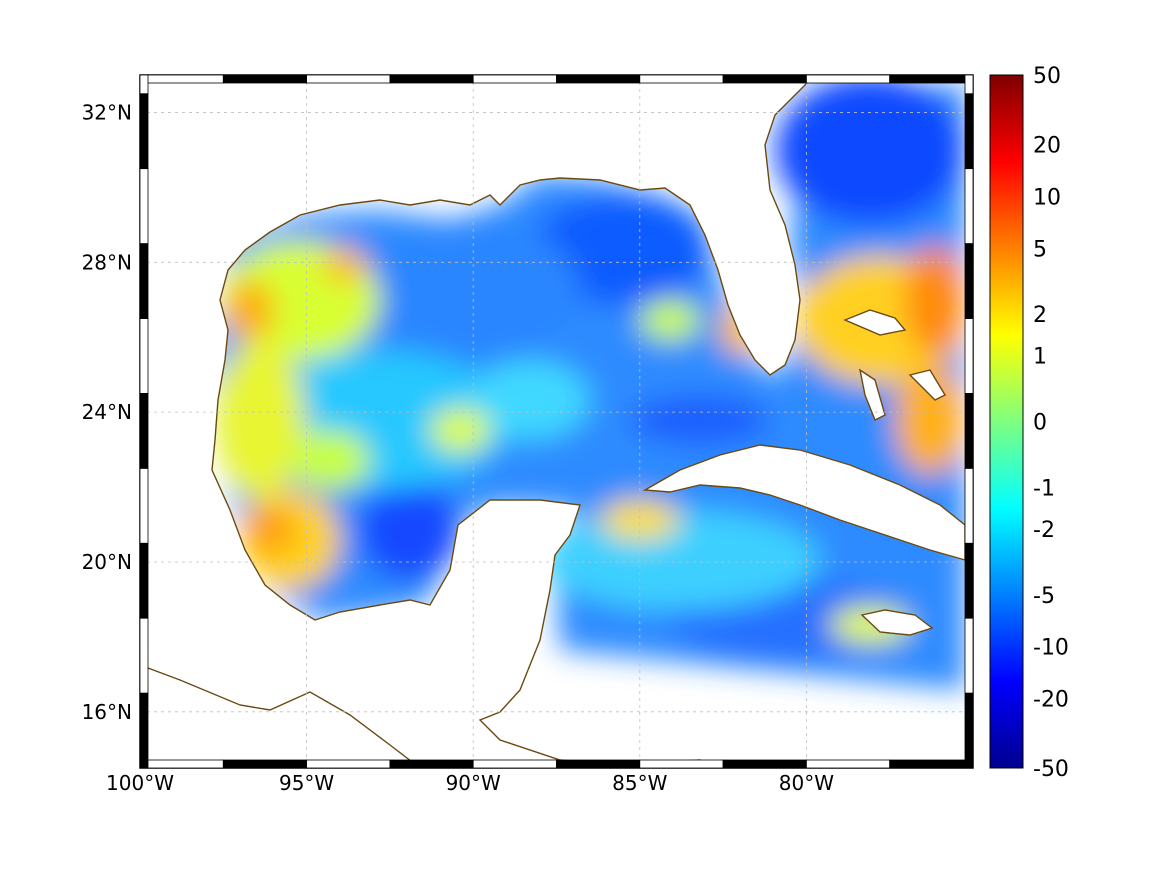 The height and width of the screenshot is (875, 1167). I want to click on y-axis-ticks: 32°N 28°N 24°N 20°N 16°N, so click(107, 411).